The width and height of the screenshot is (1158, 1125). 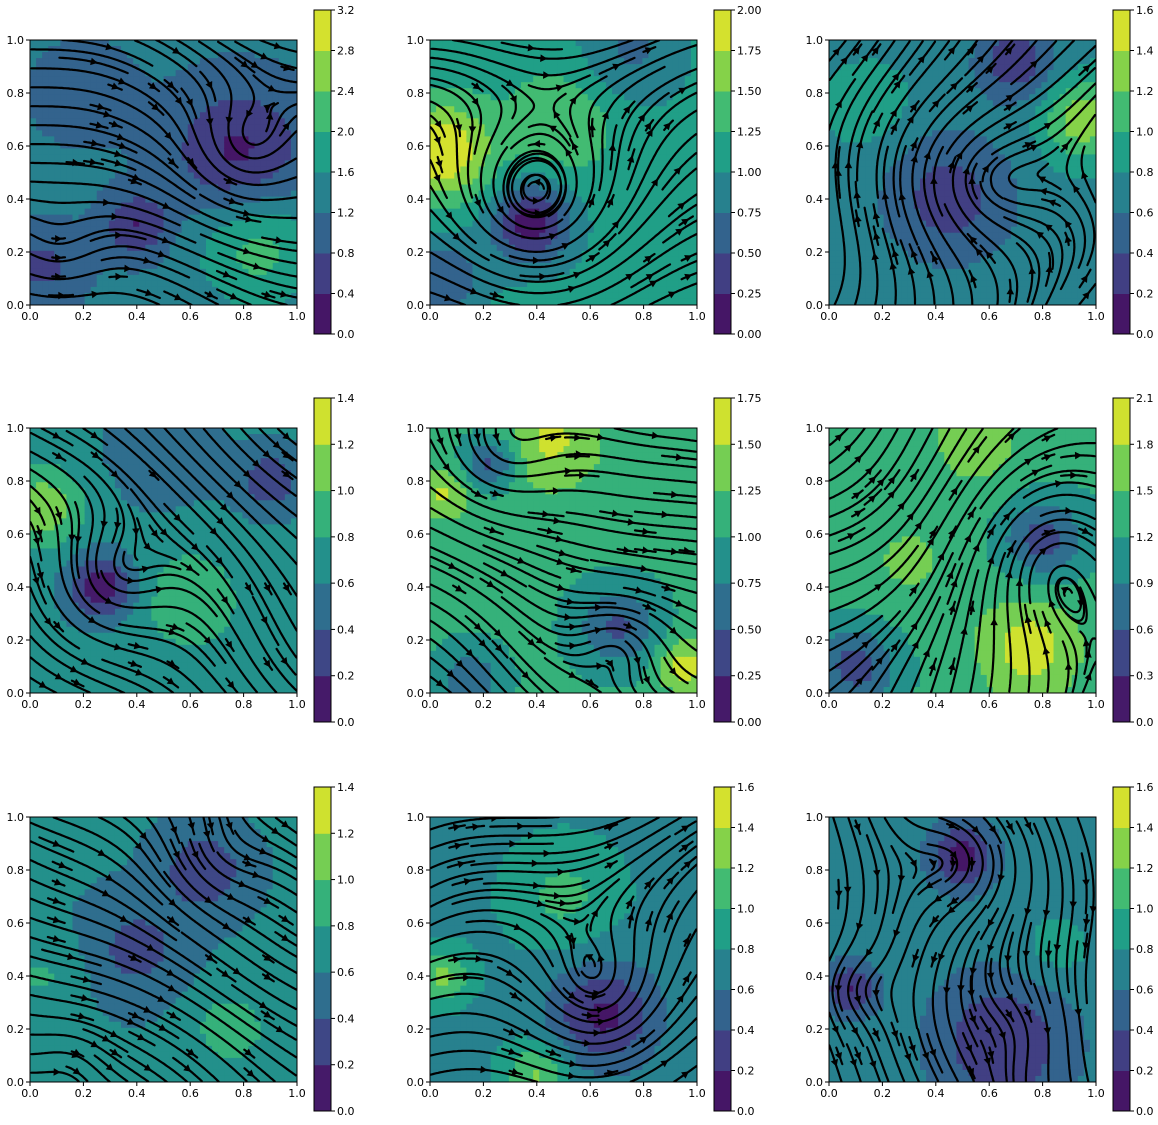 I want to click on x-tick-label: 0.8, so click(x=244, y=704).